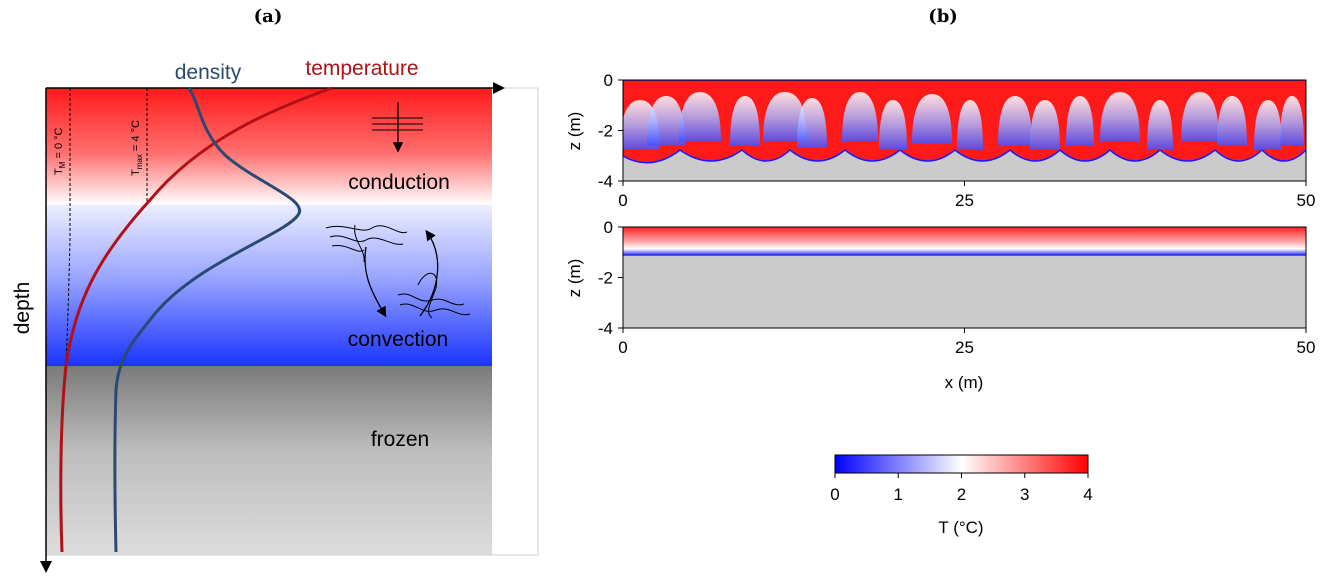 This screenshot has height=580, width=1330. I want to click on simulation-top, so click(964, 130).